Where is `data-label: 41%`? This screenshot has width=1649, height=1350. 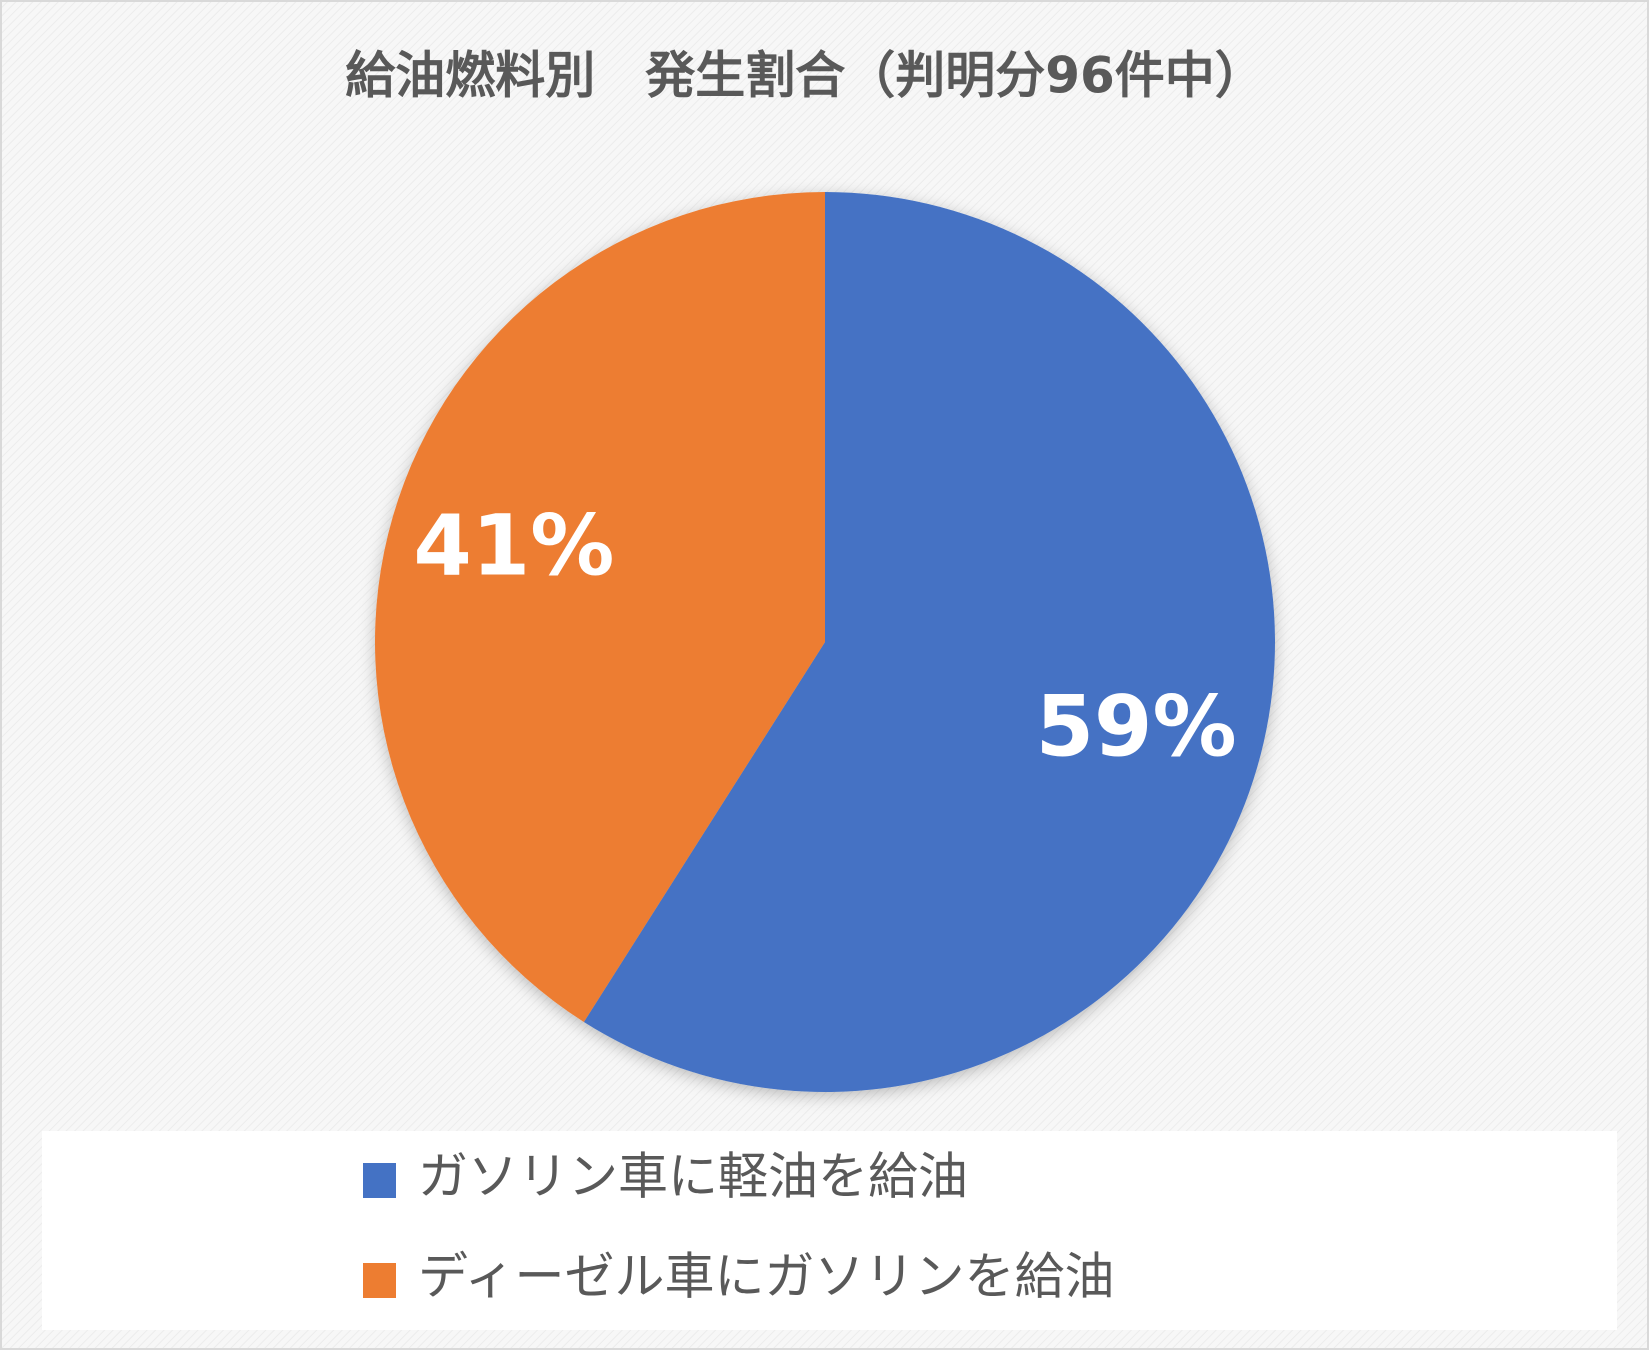 data-label: 41% is located at coordinates (513, 546).